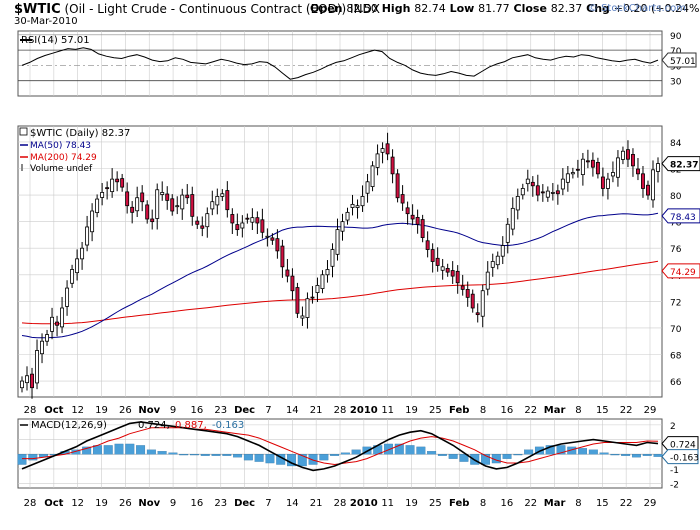 The image size is (700, 530). Describe the element at coordinates (316, 410) in the screenshot. I see `x-axis-label: 21` at that location.